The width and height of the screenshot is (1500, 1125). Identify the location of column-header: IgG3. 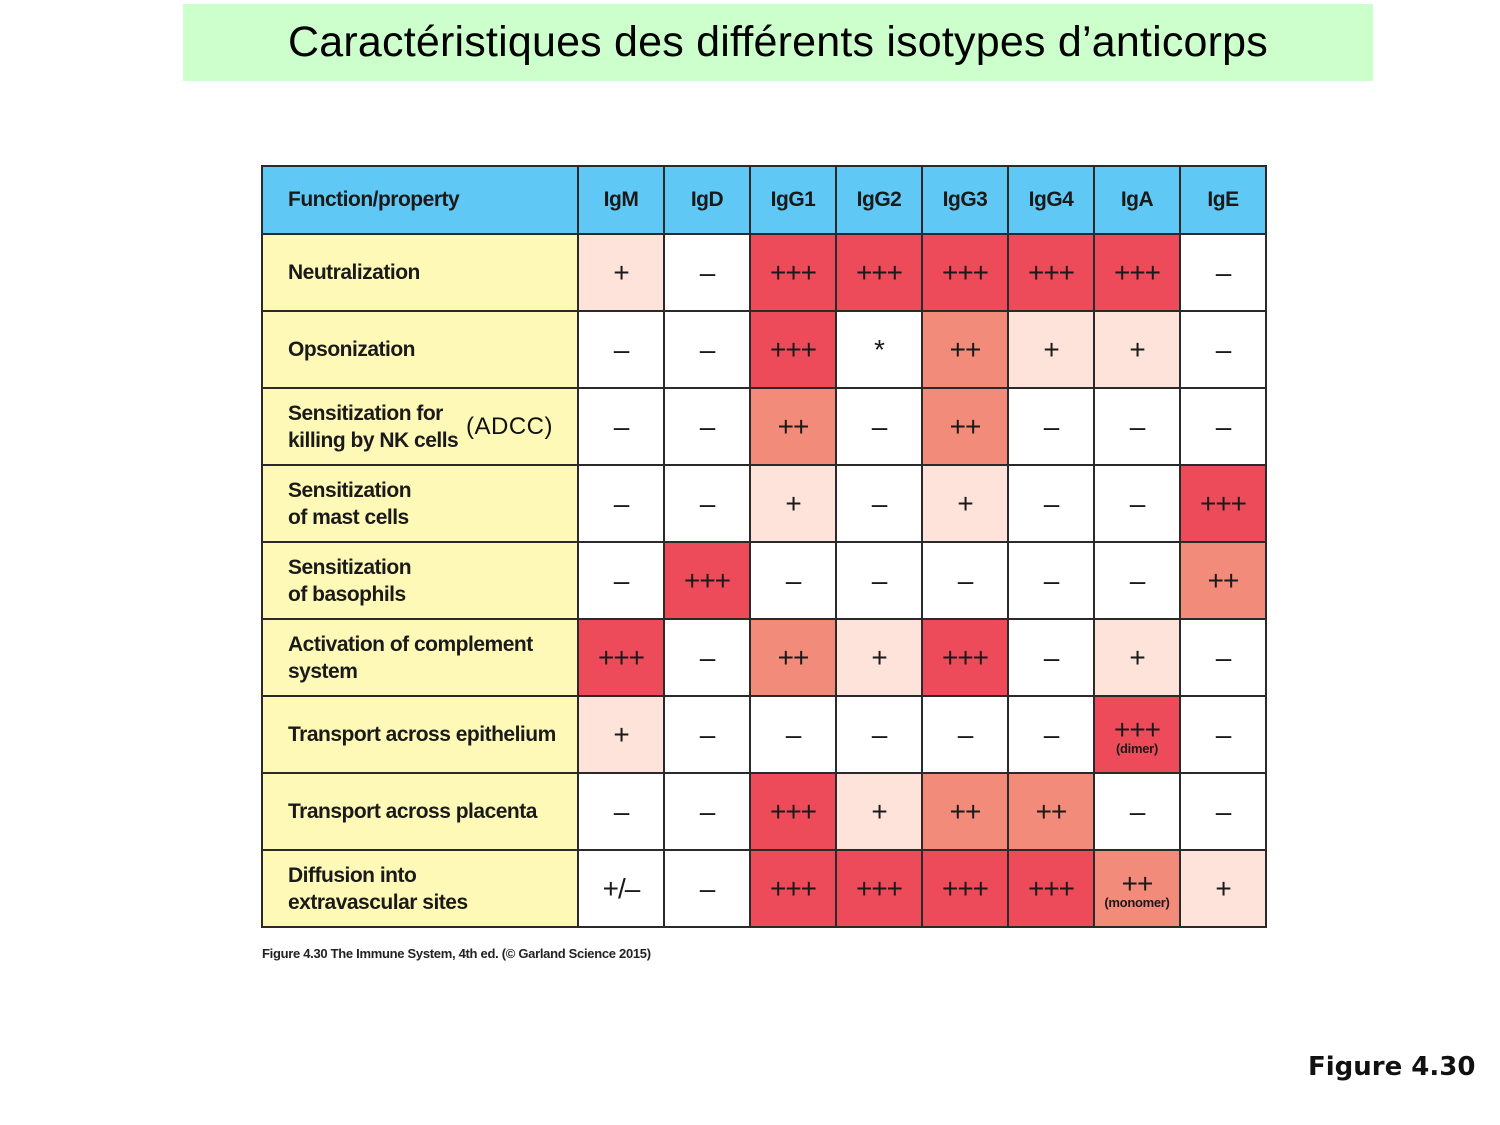
(965, 200).